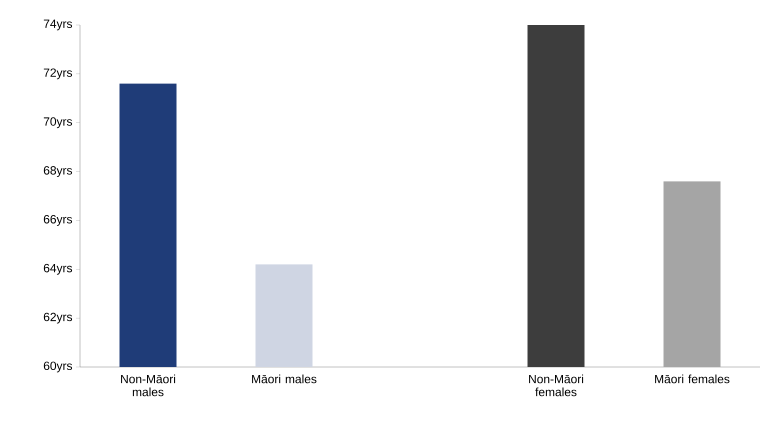 This screenshot has height=429, width=762. I want to click on y-tick-label: 64yrs, so click(58, 269).